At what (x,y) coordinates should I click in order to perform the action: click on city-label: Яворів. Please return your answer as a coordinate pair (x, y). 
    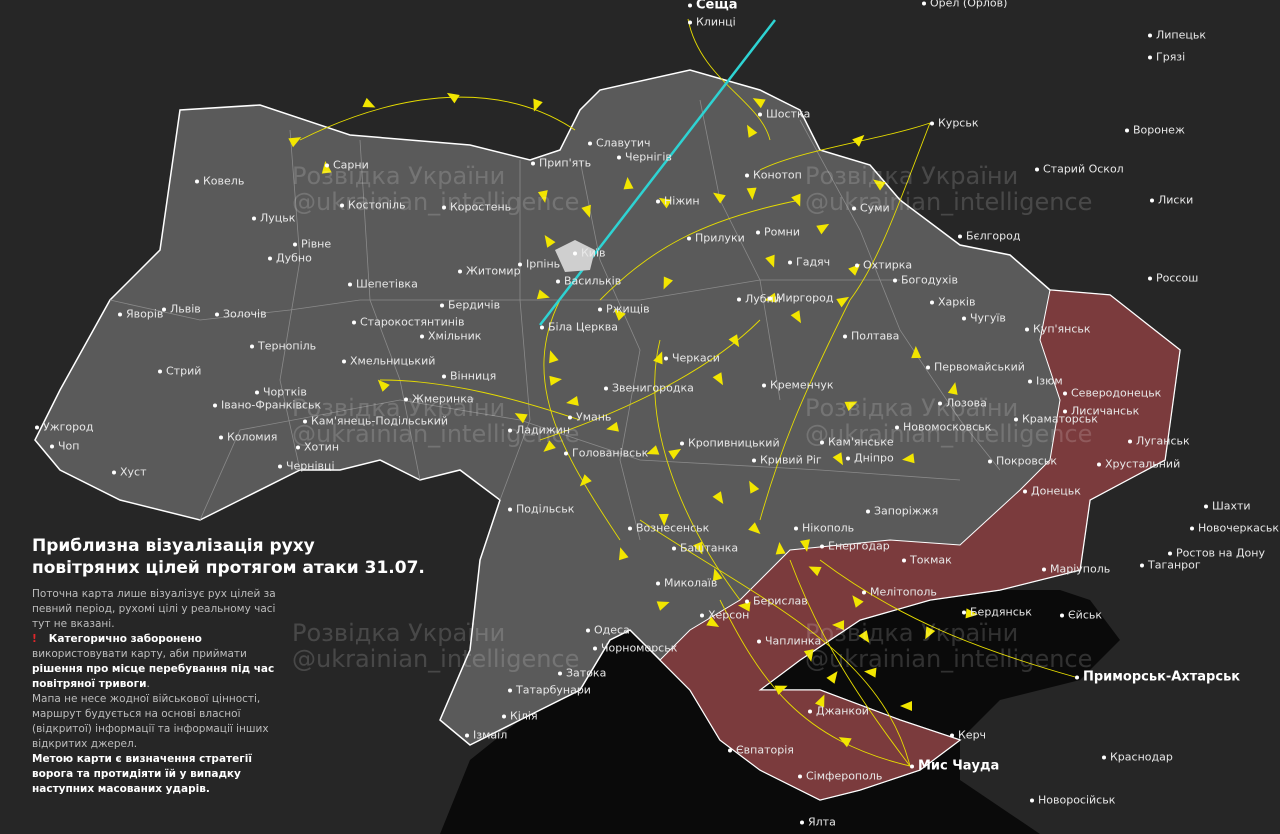
    Looking at the image, I should click on (140, 314).